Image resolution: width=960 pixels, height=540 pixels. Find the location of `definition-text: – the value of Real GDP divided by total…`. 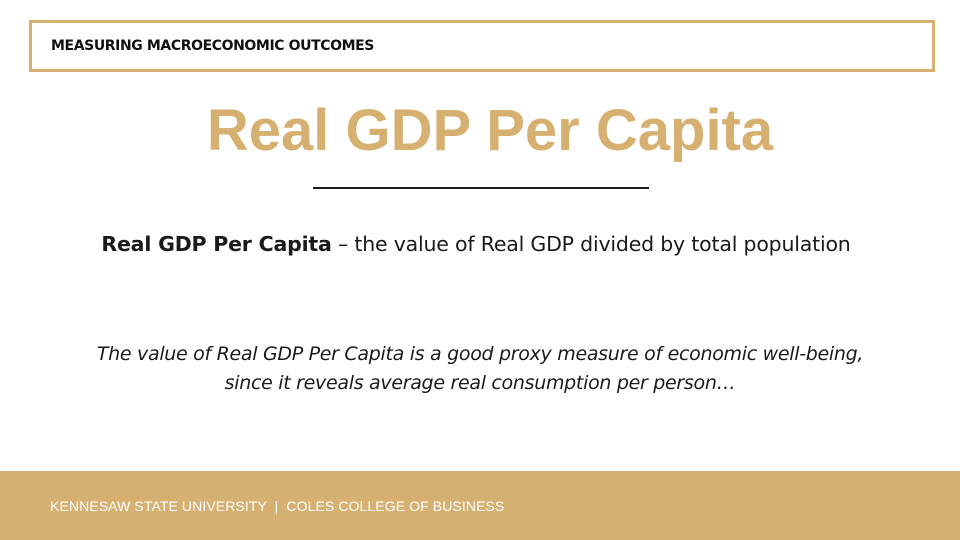

definition-text: – the value of Real GDP divided by total… is located at coordinates (591, 244).